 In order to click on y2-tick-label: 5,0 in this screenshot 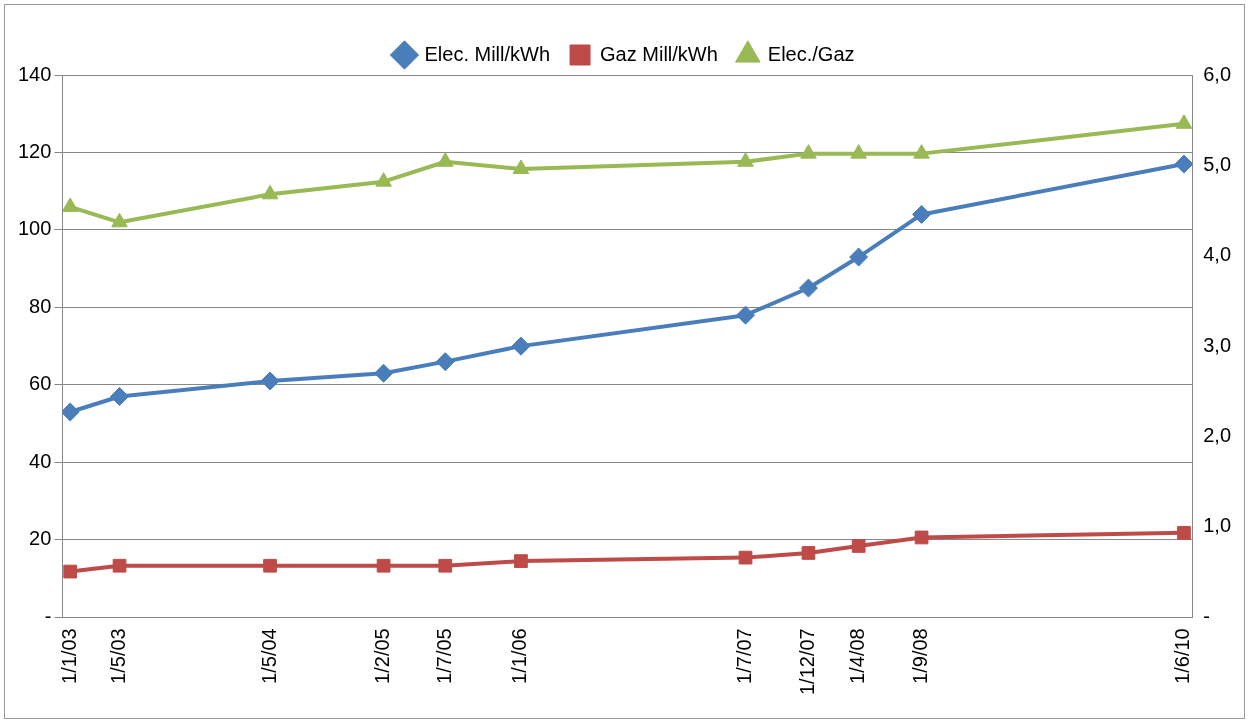, I will do `click(1217, 163)`.